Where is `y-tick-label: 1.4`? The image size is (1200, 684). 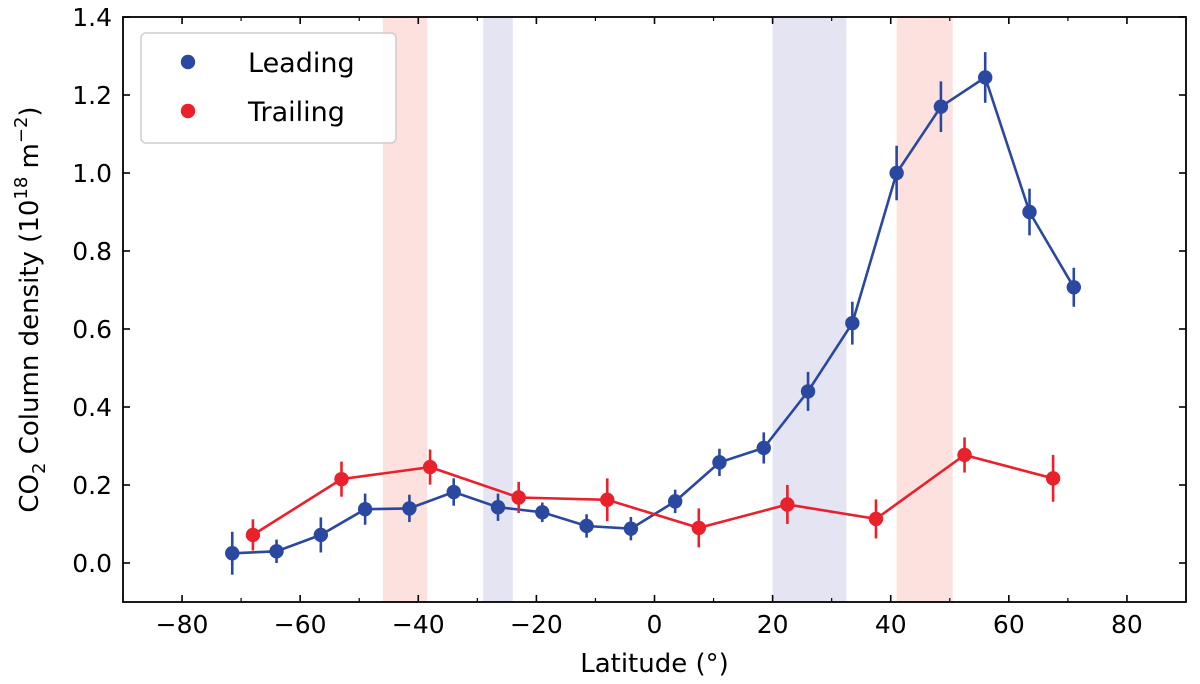 y-tick-label: 1.4 is located at coordinates (92, 17).